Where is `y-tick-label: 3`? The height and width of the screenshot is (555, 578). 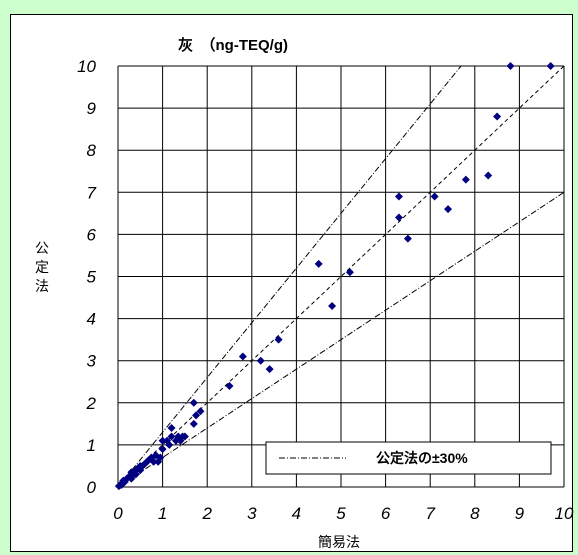 y-tick-label: 3 is located at coordinates (92, 361).